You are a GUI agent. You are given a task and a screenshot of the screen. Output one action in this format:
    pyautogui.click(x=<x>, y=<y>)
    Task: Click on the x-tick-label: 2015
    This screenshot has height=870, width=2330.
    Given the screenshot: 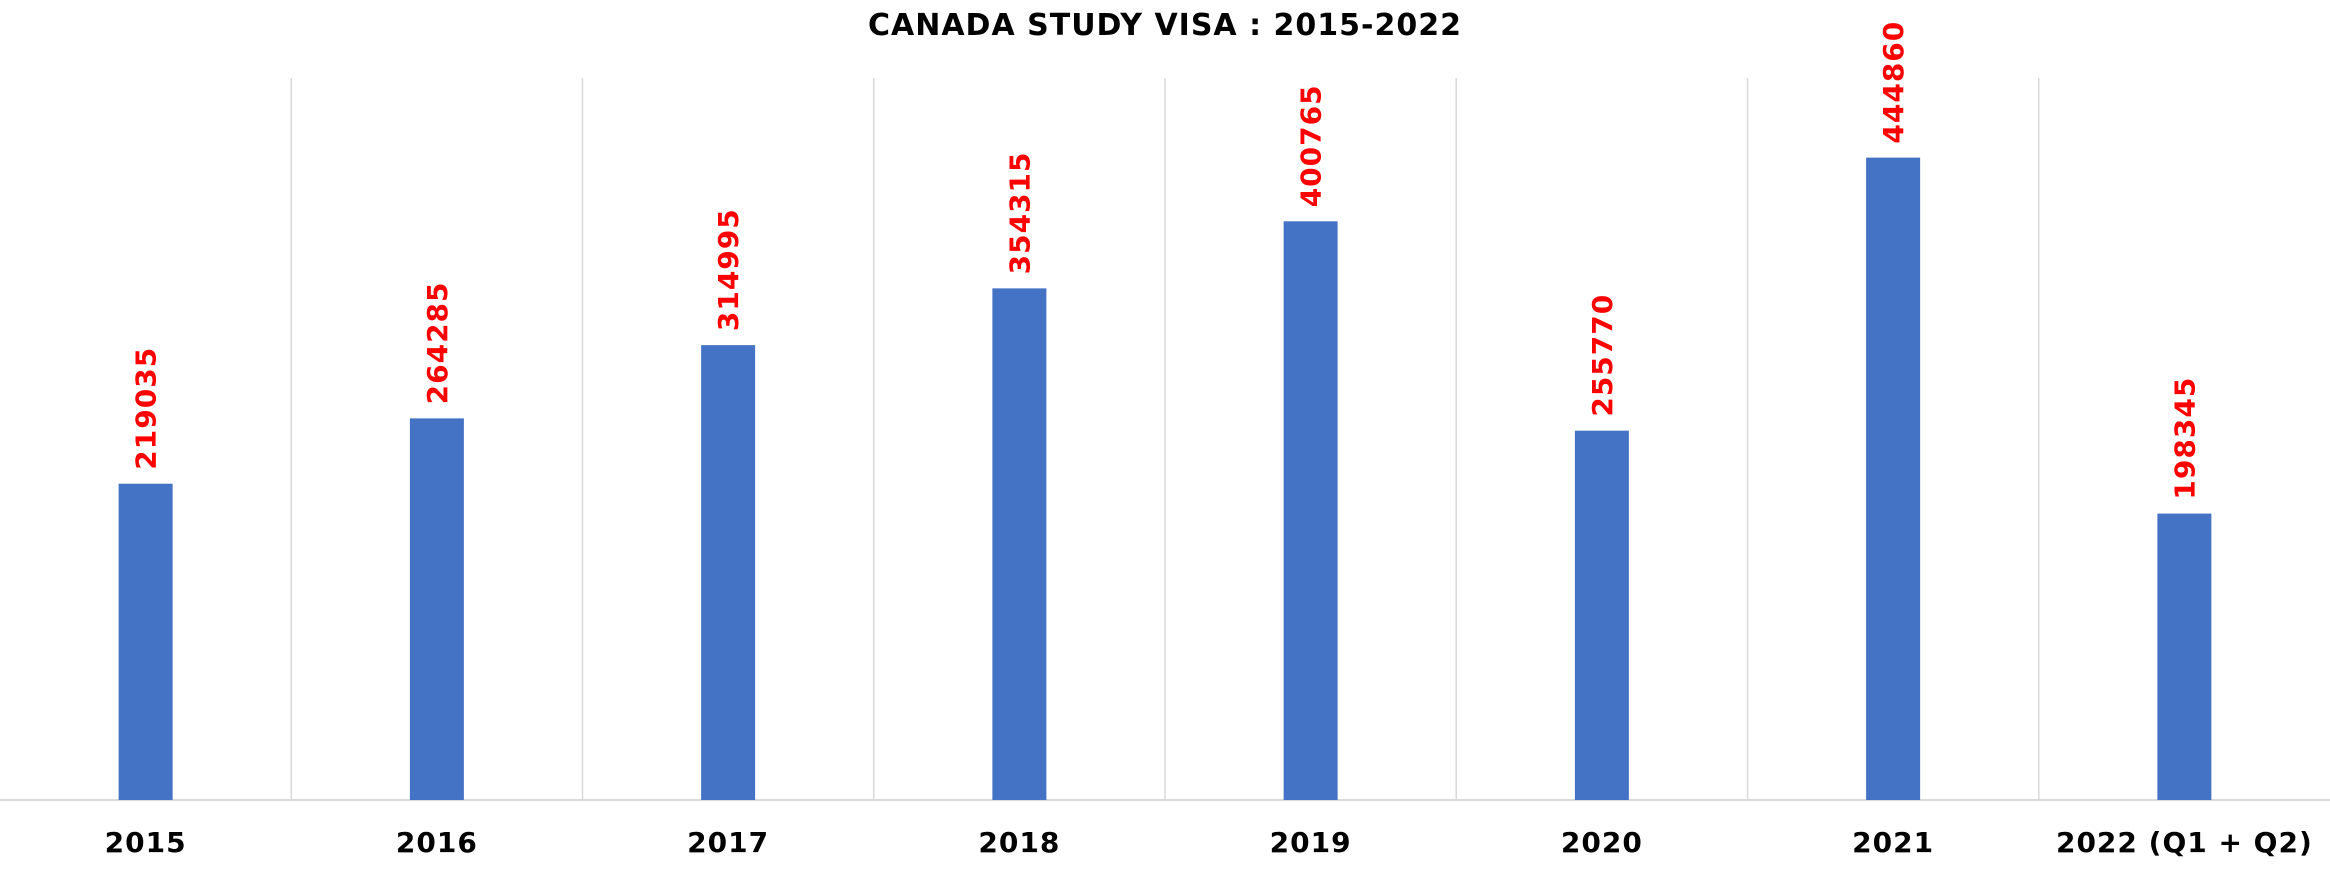 What is the action you would take?
    pyautogui.click(x=146, y=842)
    